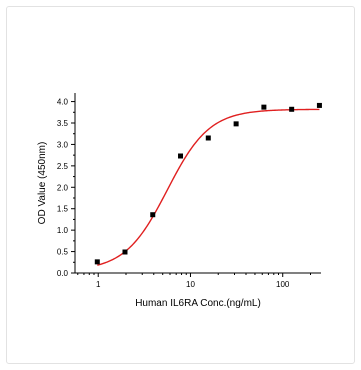  Describe the element at coordinates (63, 209) in the screenshot. I see `y-tick-label: 1.5` at that location.